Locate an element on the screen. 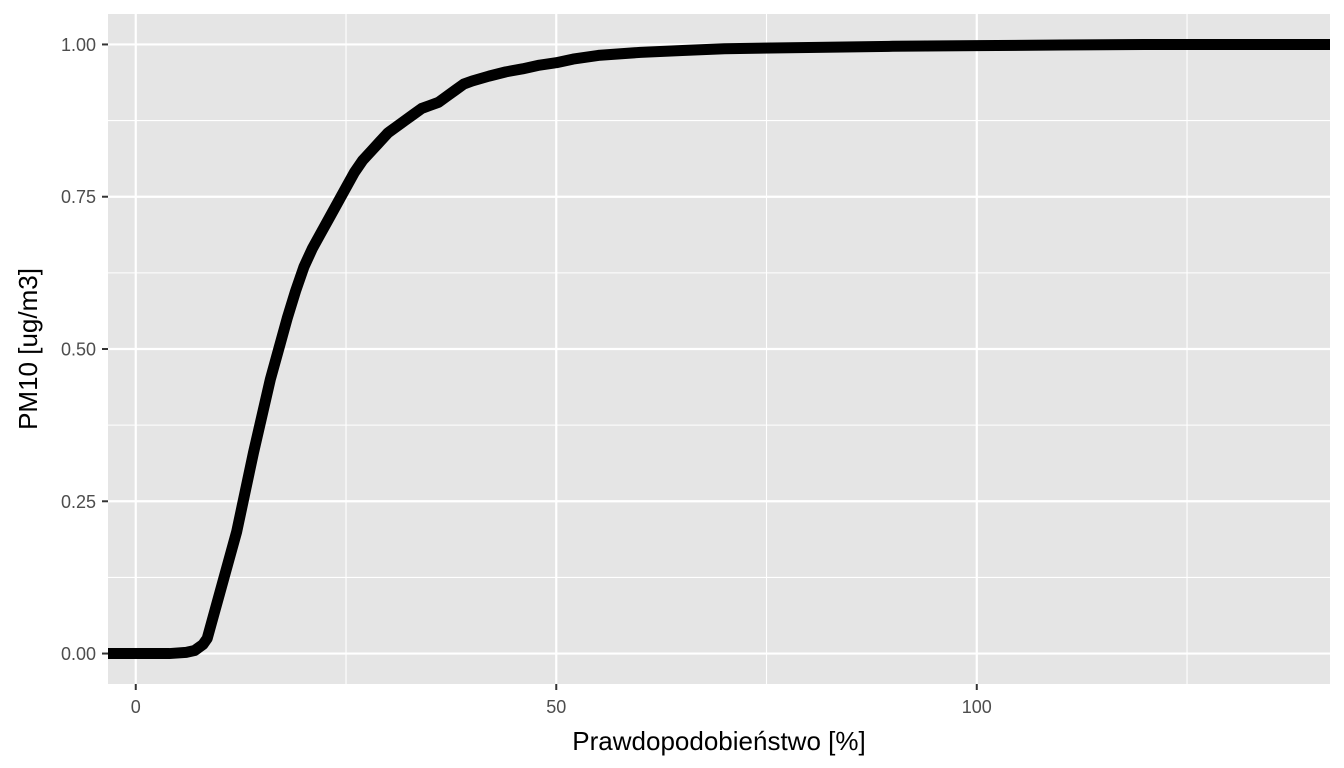 This screenshot has height=768, width=1344. x-tick-label: 0 is located at coordinates (136, 707).